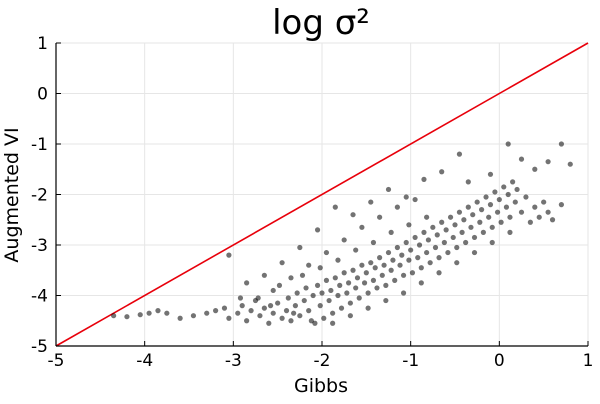  Describe the element at coordinates (410, 361) in the screenshot. I see `x-tick-label-4: -1` at that location.